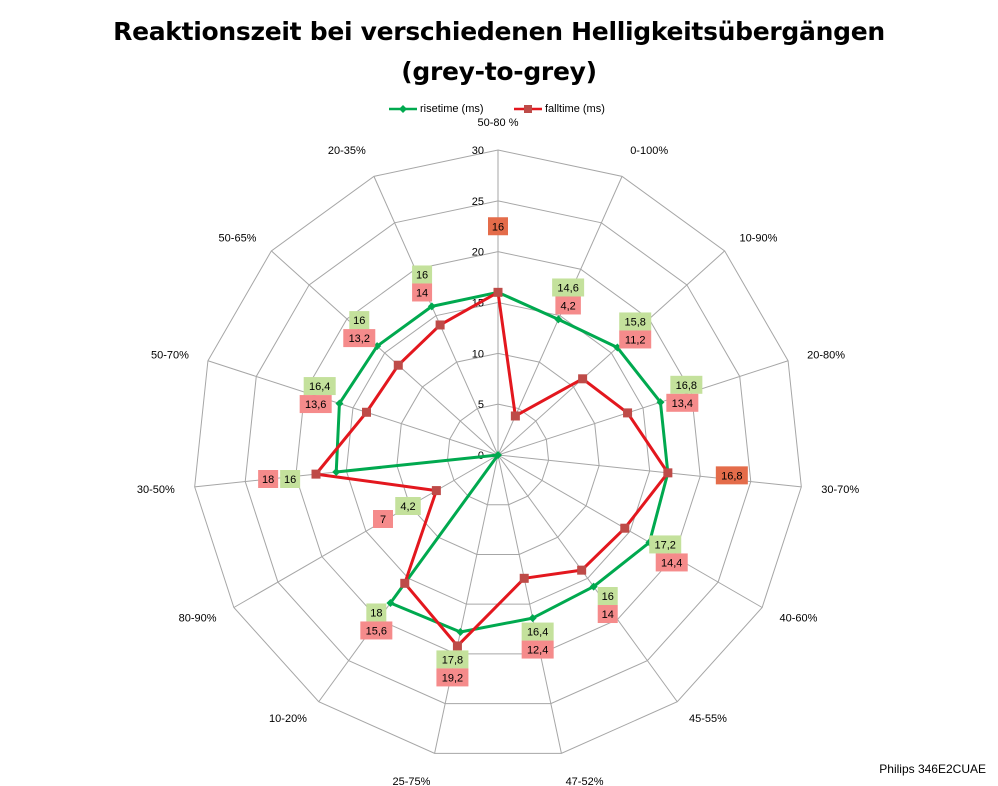 Image resolution: width=998 pixels, height=786 pixels. I want to click on data-label-risetime-text: 15,8, so click(634, 322).